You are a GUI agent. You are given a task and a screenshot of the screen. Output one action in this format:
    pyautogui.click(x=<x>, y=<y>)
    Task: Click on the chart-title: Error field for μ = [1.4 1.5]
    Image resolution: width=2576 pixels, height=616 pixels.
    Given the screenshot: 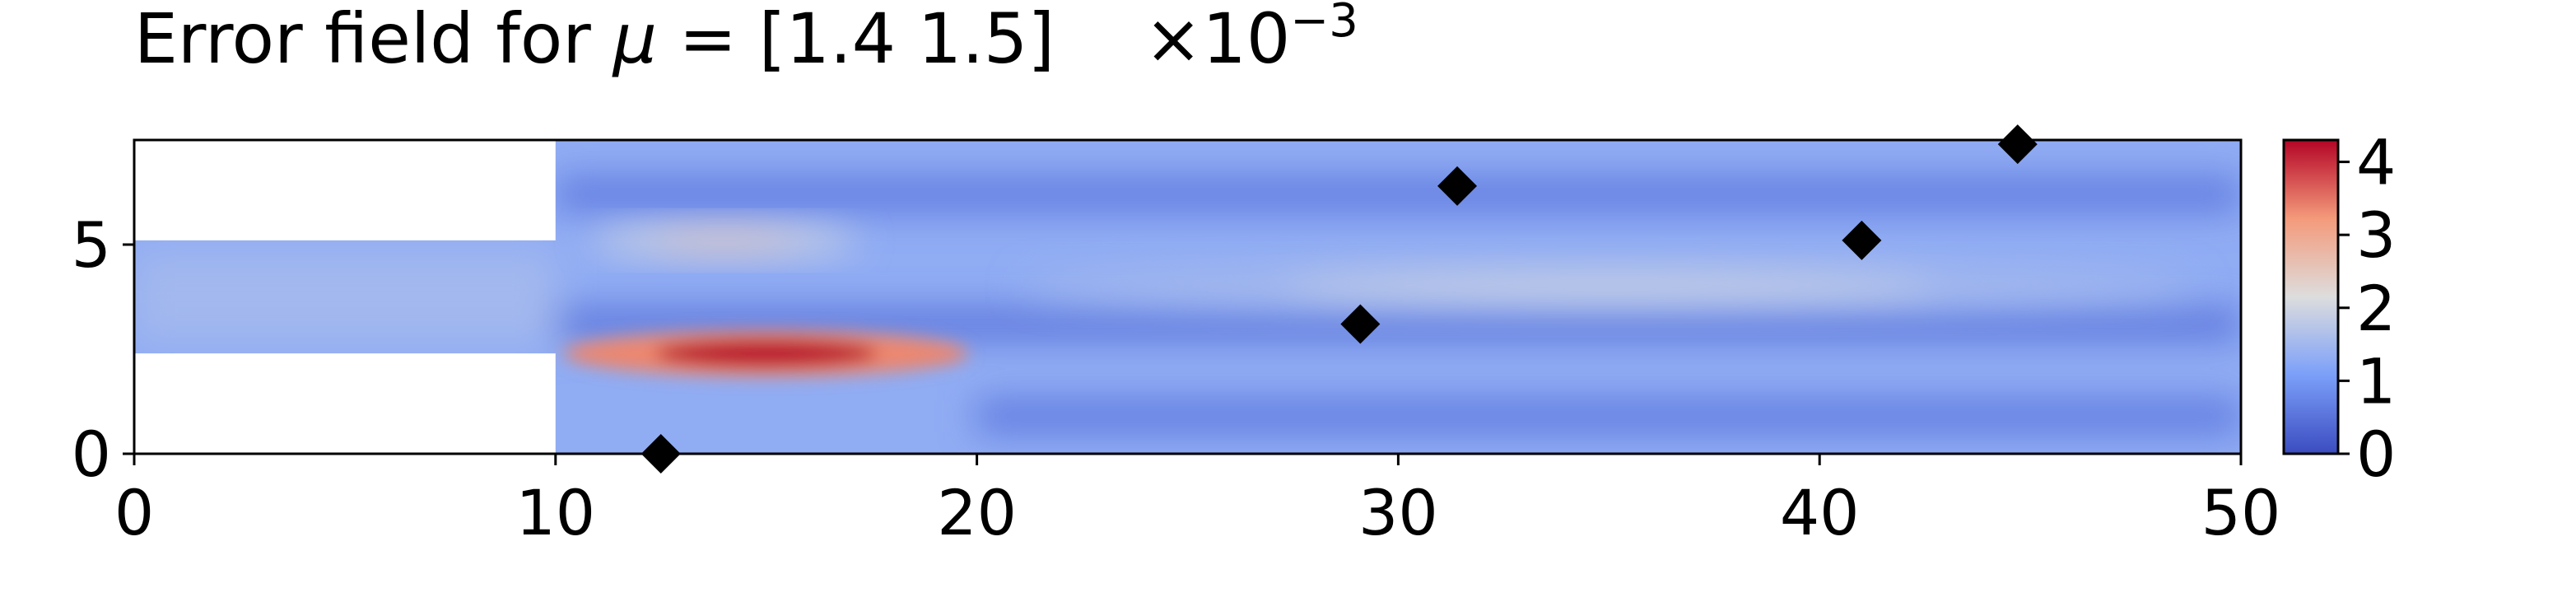 What is the action you would take?
    pyautogui.click(x=594, y=39)
    